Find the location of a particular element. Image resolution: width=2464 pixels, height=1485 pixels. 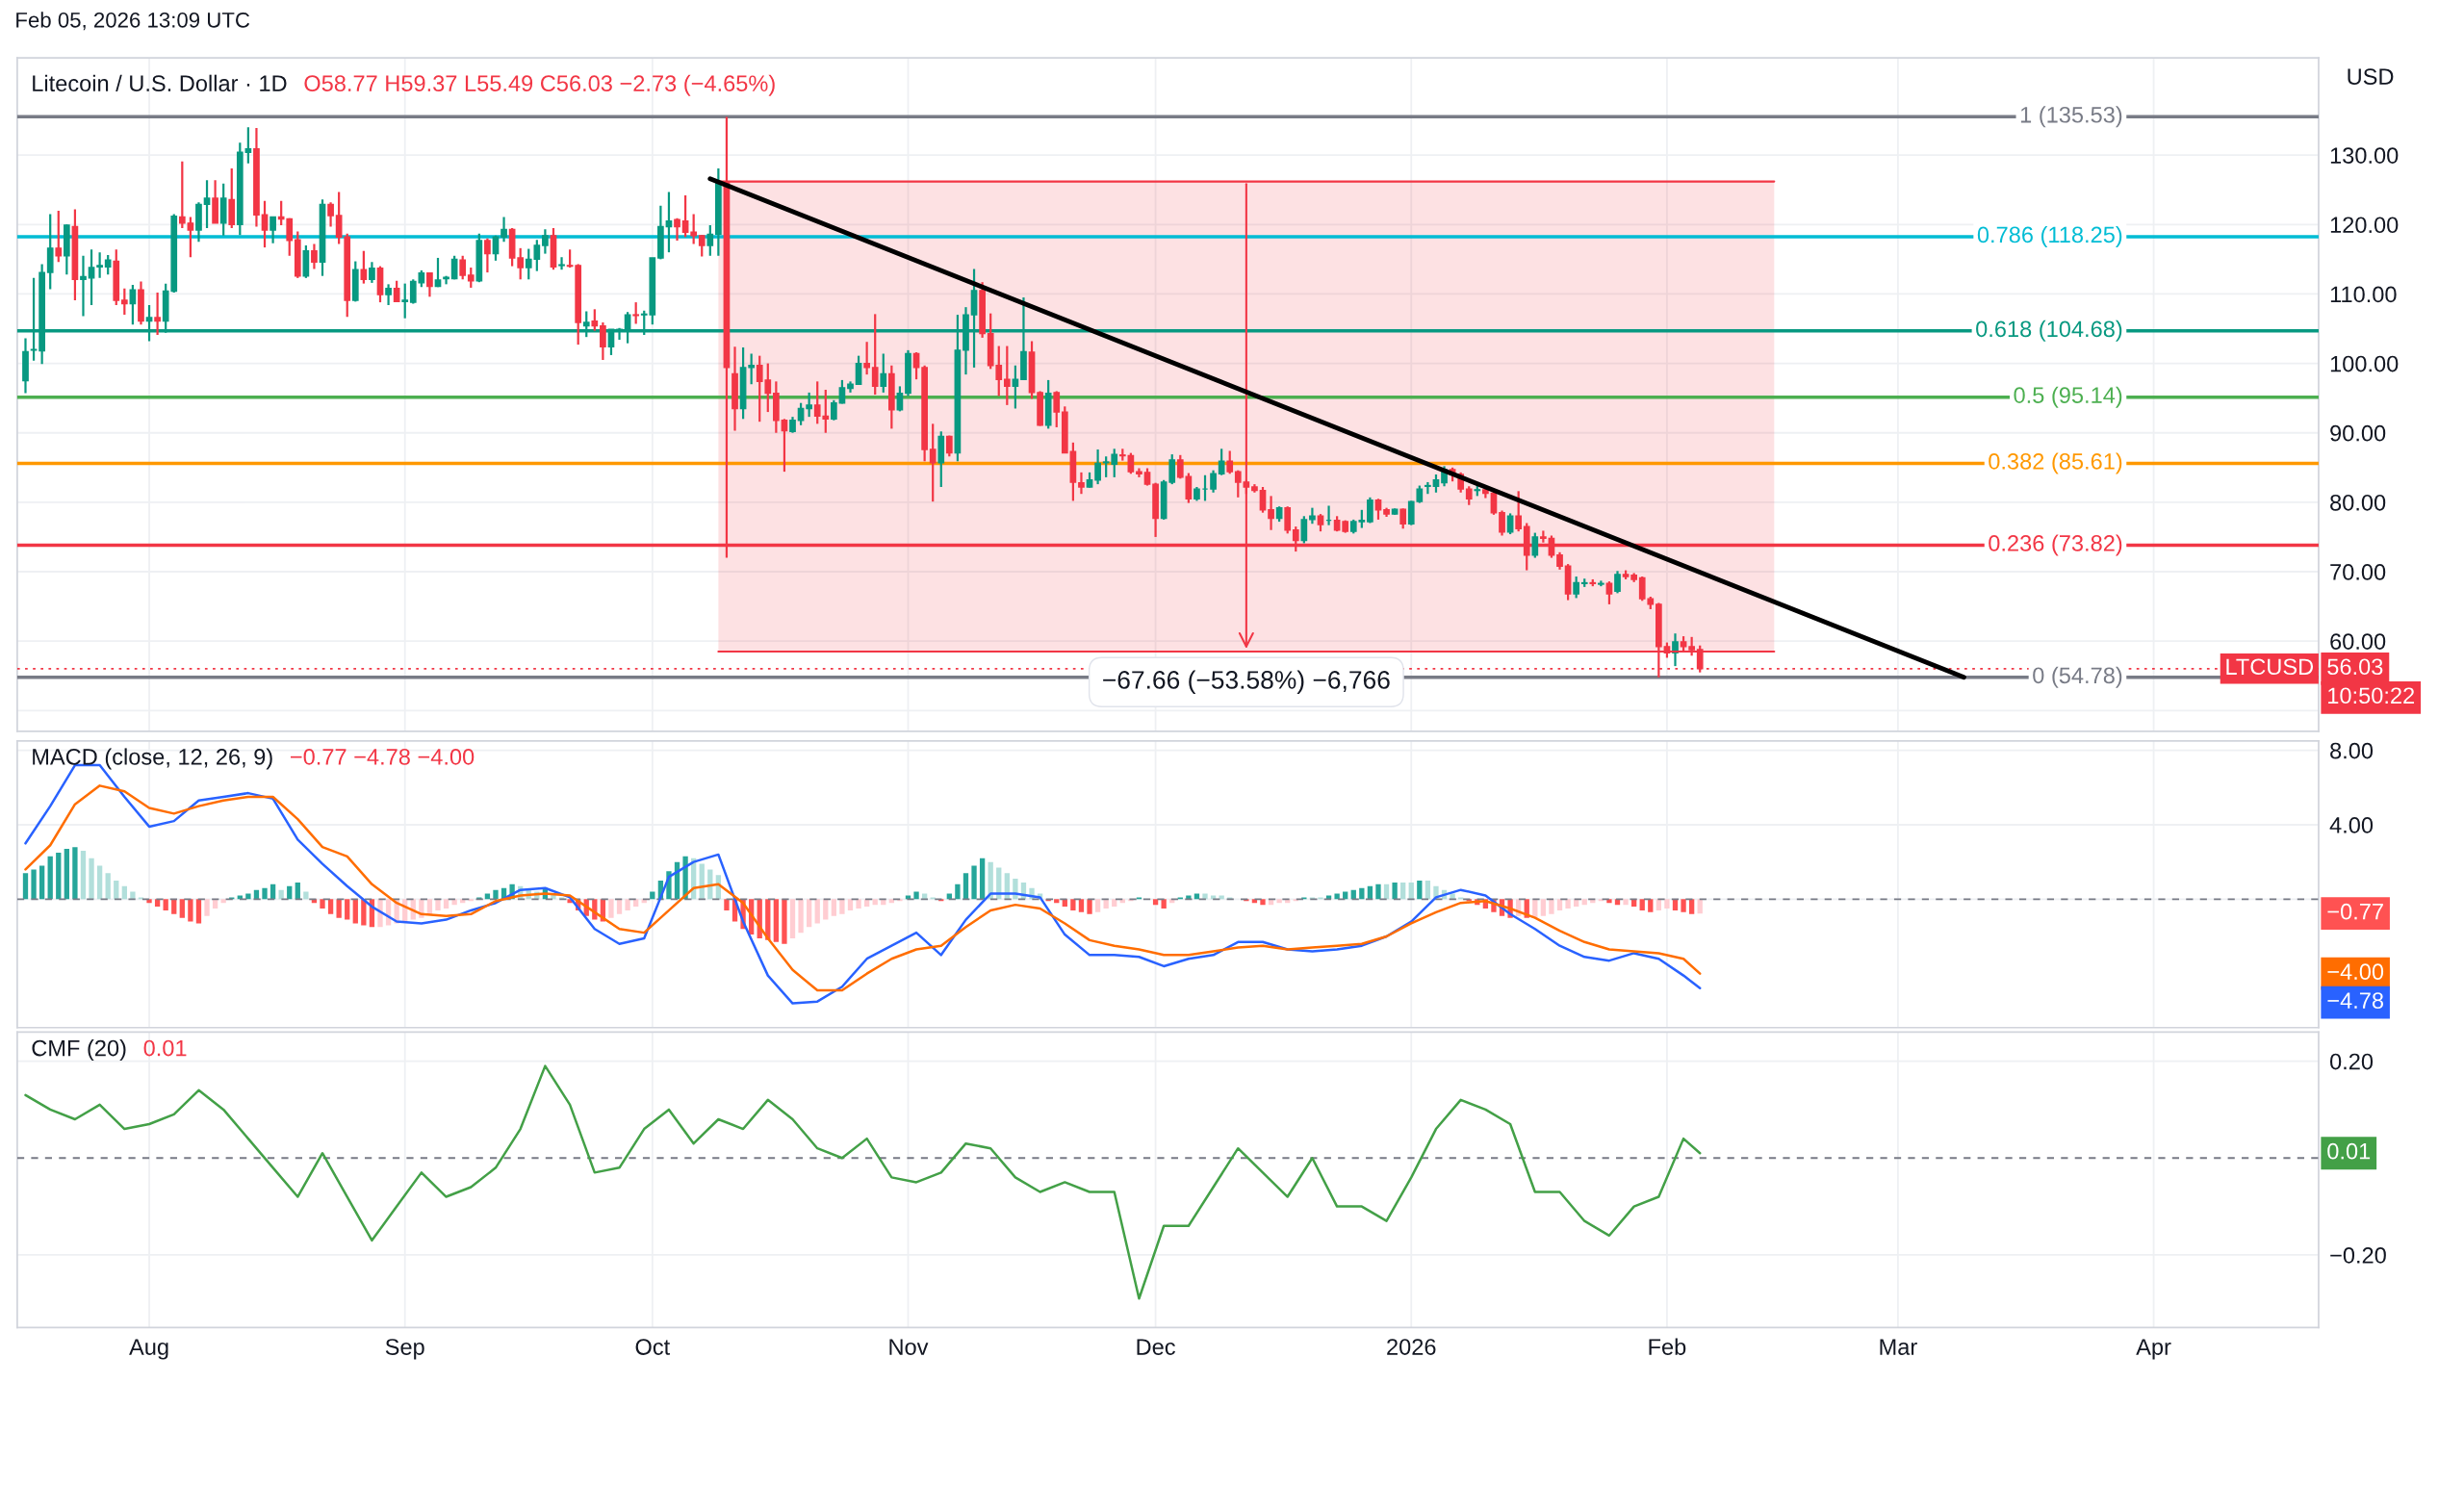

text: Litecoin / U.S. Dollar · 1D is located at coordinates (160, 83).